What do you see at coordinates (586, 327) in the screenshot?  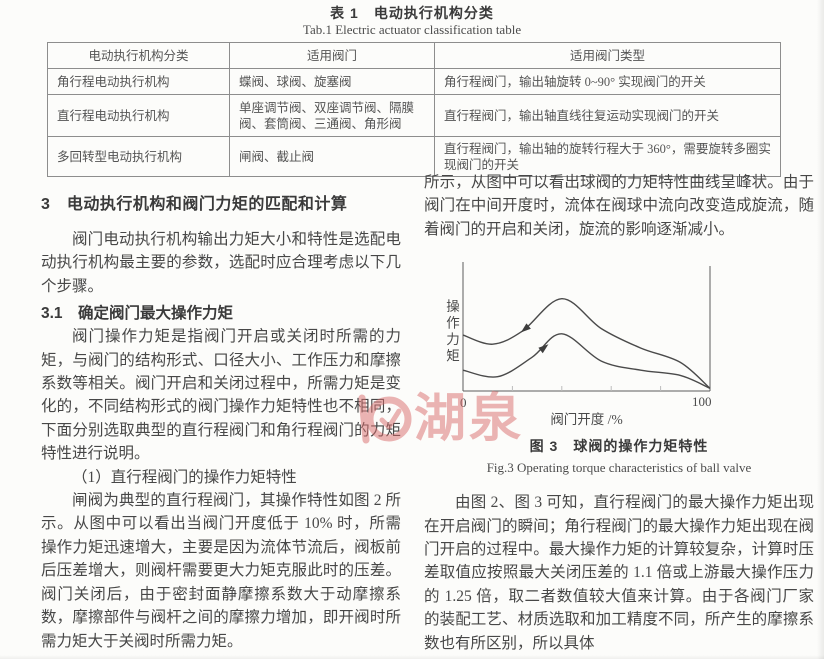 I see `torque-chart` at bounding box center [586, 327].